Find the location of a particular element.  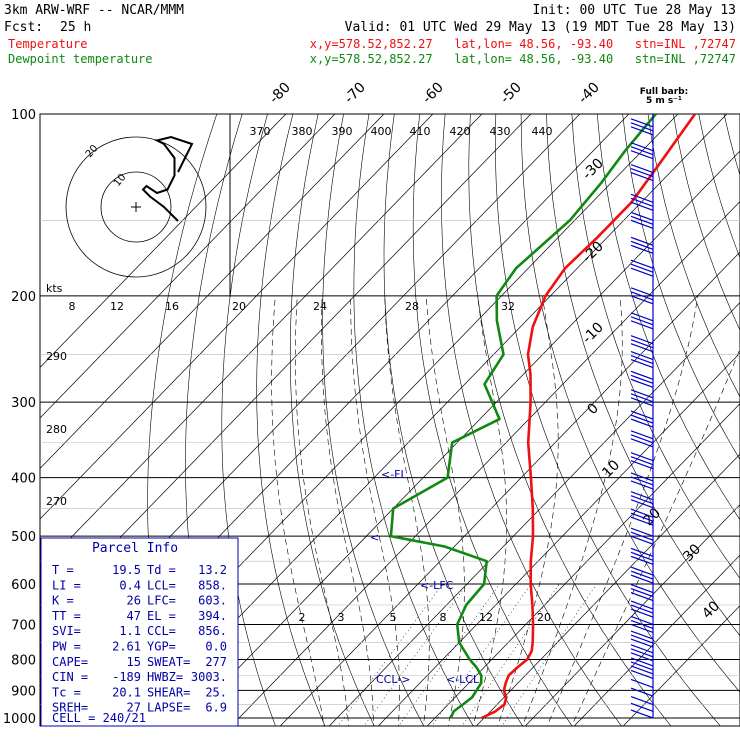

mixing-ratio-line is located at coordinates (481, 654).